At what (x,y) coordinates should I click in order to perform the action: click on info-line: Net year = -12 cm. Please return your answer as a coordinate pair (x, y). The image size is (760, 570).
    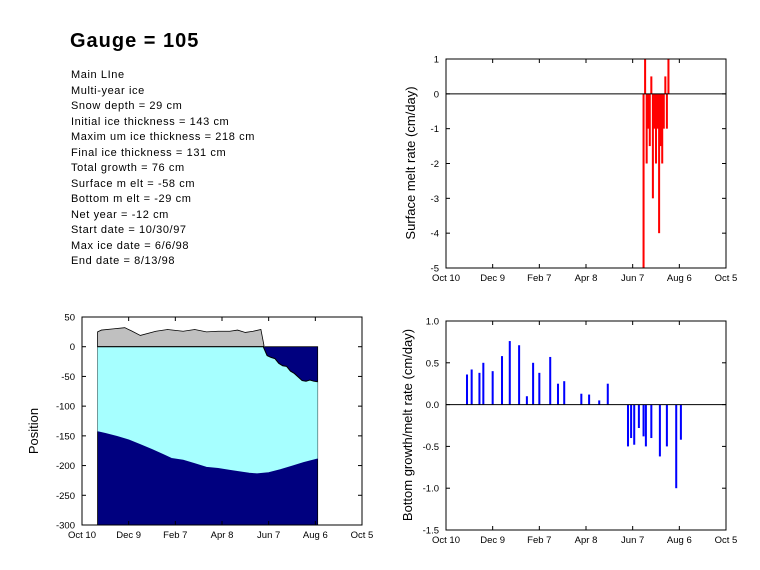
    Looking at the image, I should click on (120, 214).